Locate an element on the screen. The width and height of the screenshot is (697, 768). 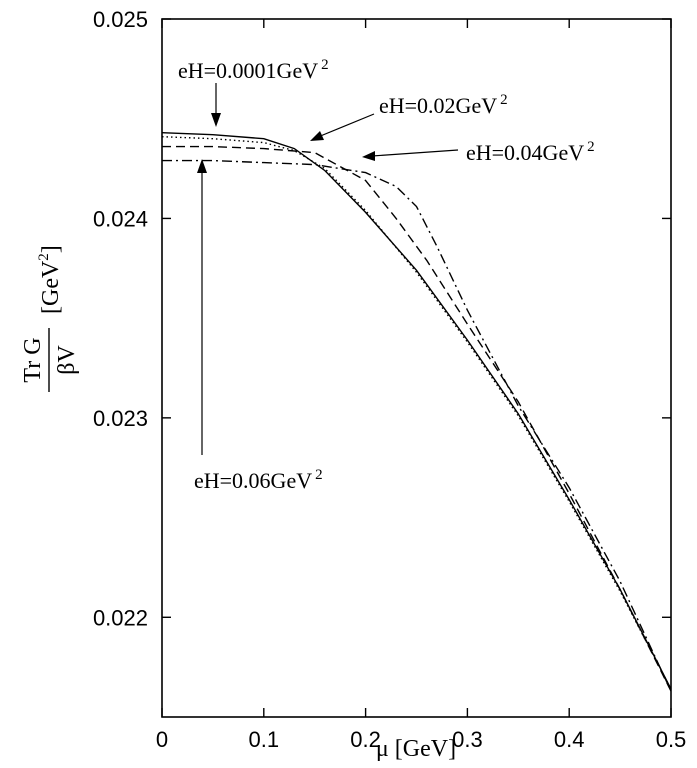
y-tick-label: 0.025 is located at coordinates (120, 19).